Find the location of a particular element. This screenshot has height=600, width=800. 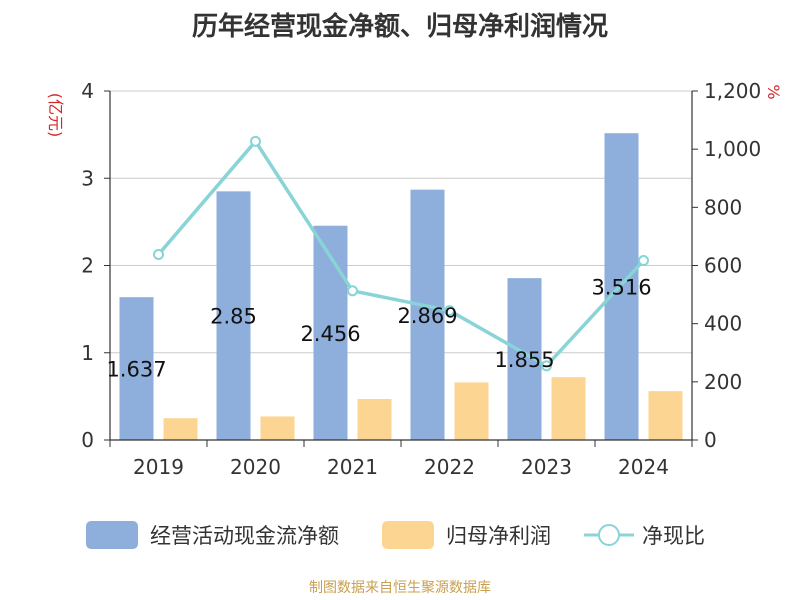

cash-flow-data-label: 2.456 is located at coordinates (330, 334).